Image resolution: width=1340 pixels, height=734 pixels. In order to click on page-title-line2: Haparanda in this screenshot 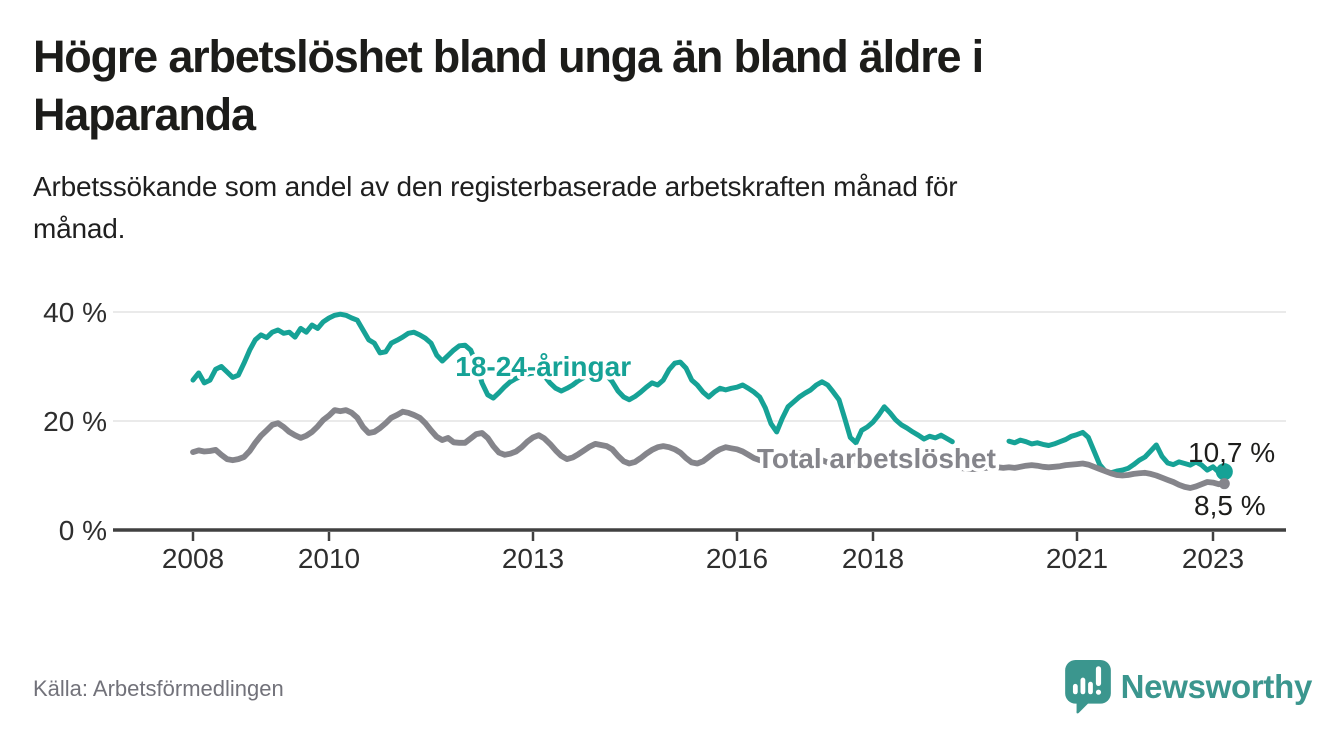, I will do `click(144, 114)`.